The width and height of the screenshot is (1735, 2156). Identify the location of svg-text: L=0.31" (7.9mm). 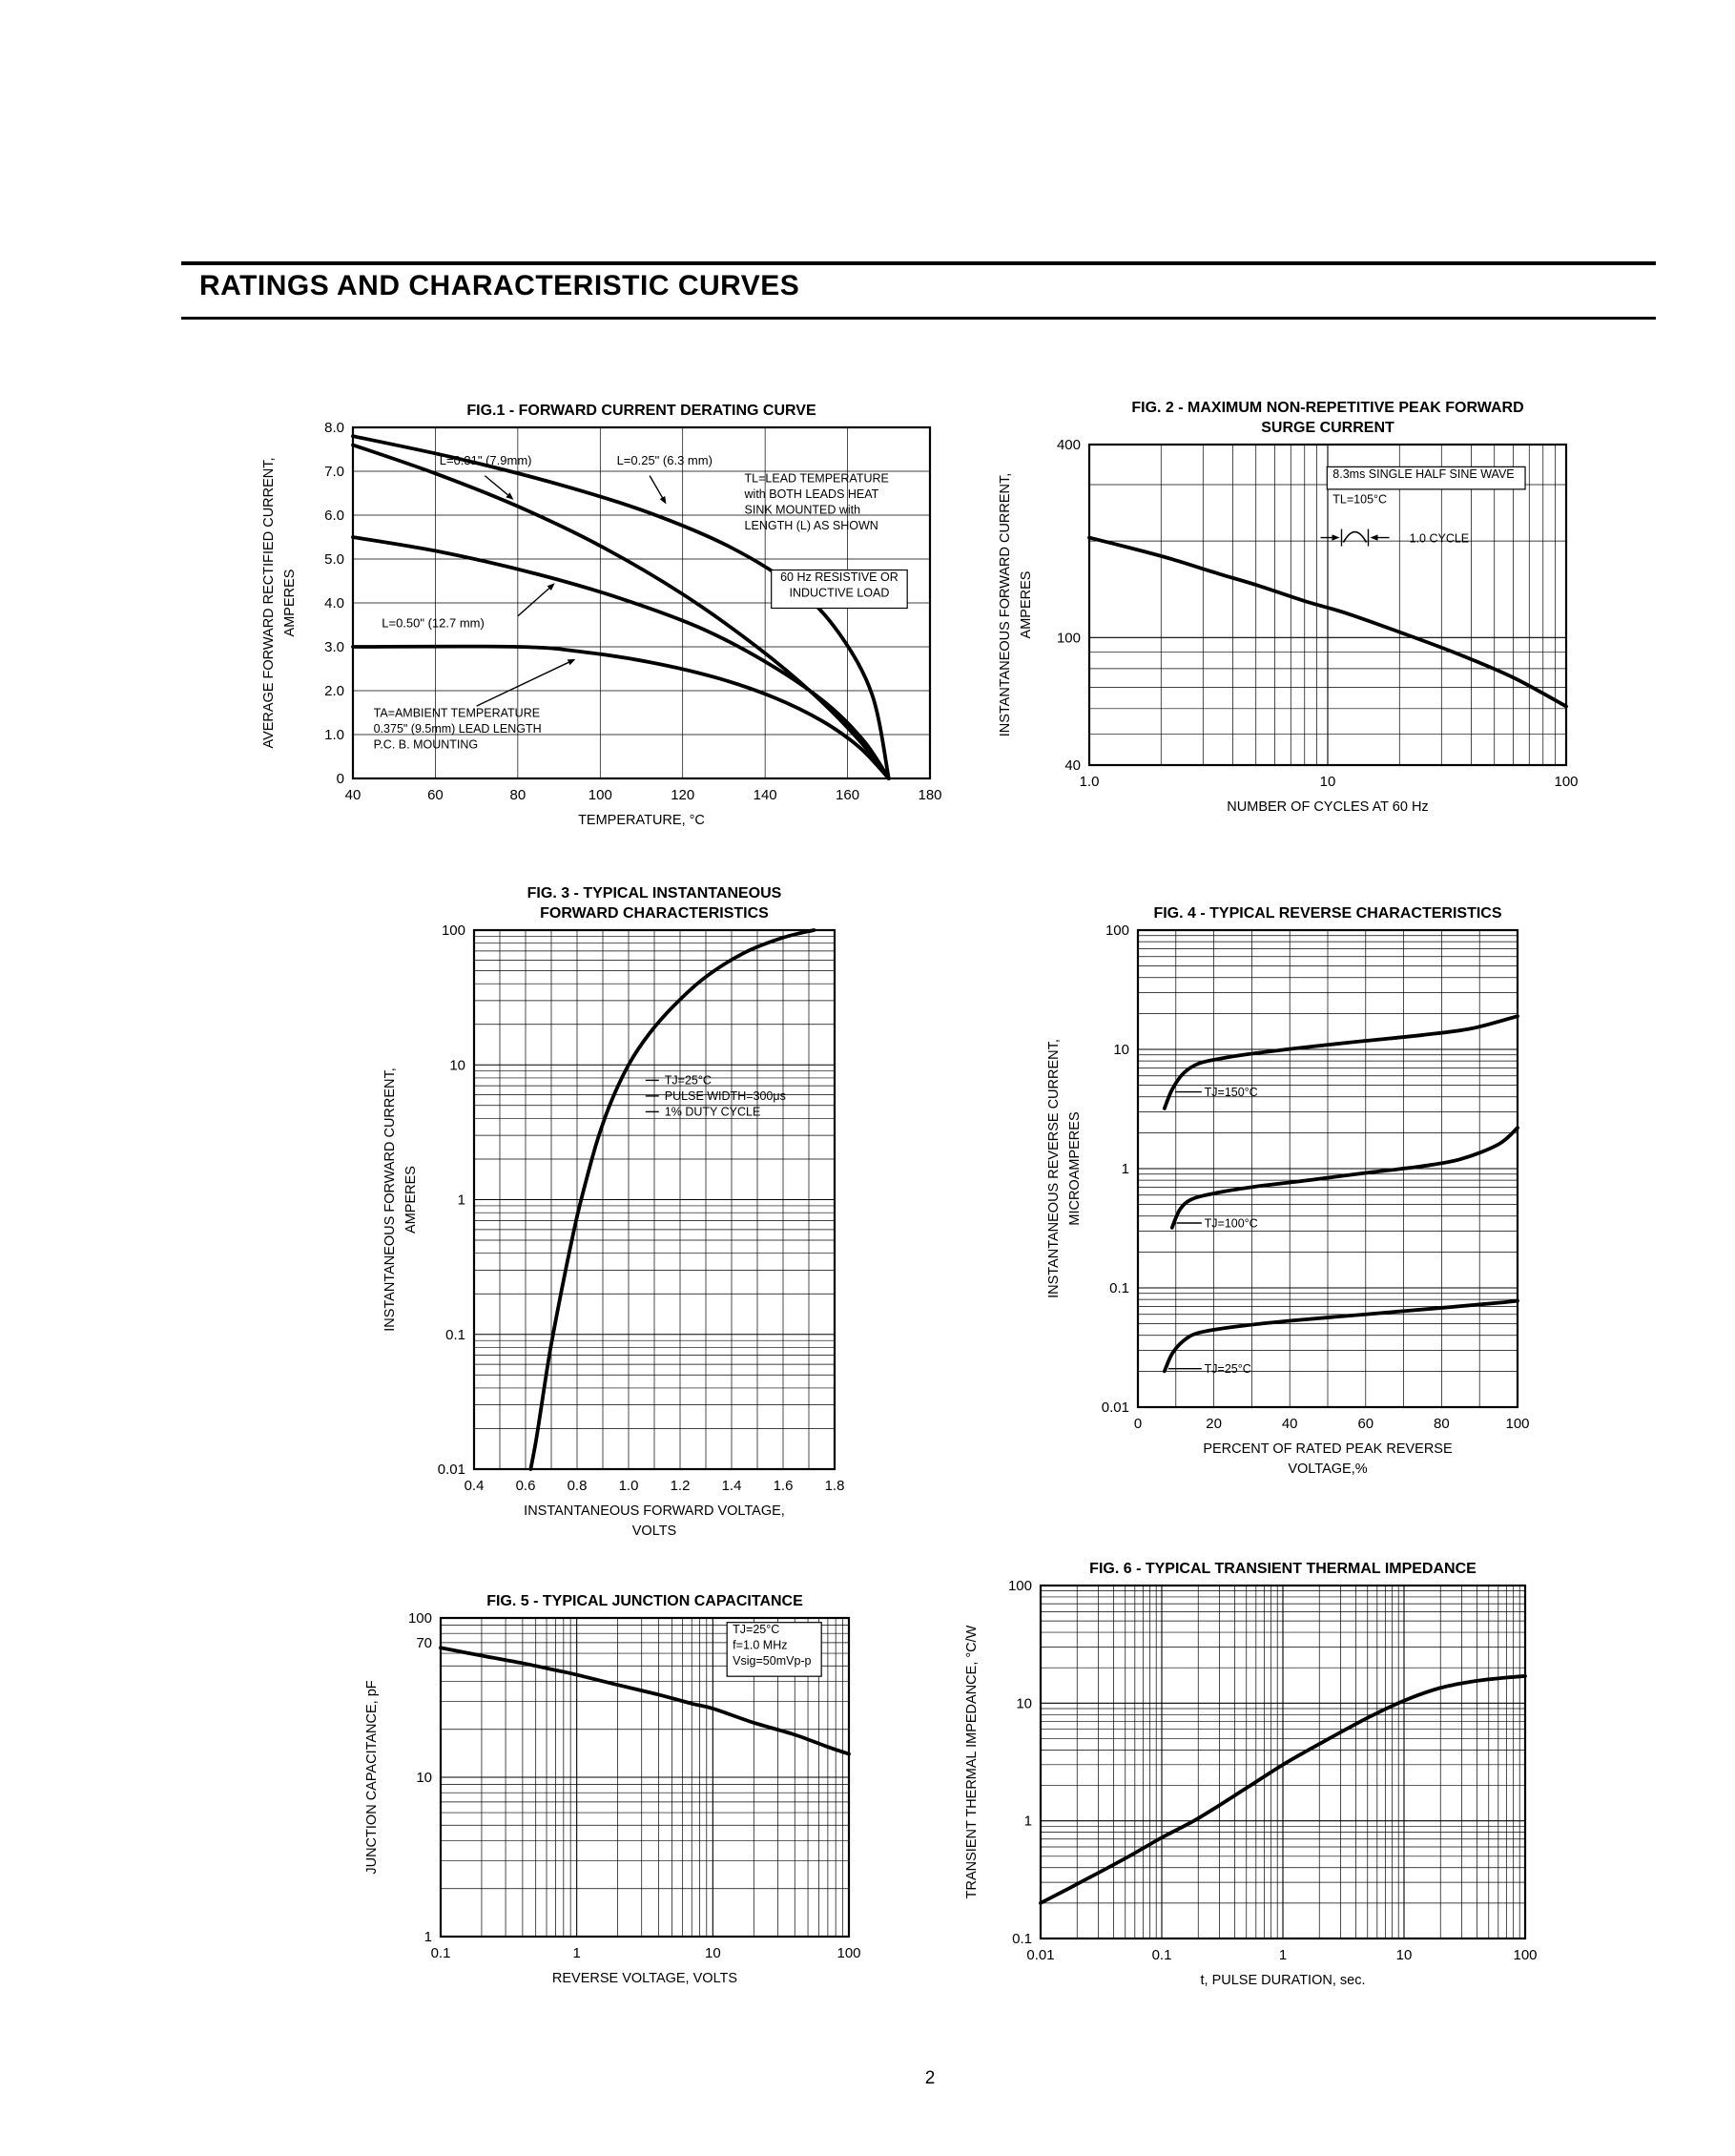
(486, 460).